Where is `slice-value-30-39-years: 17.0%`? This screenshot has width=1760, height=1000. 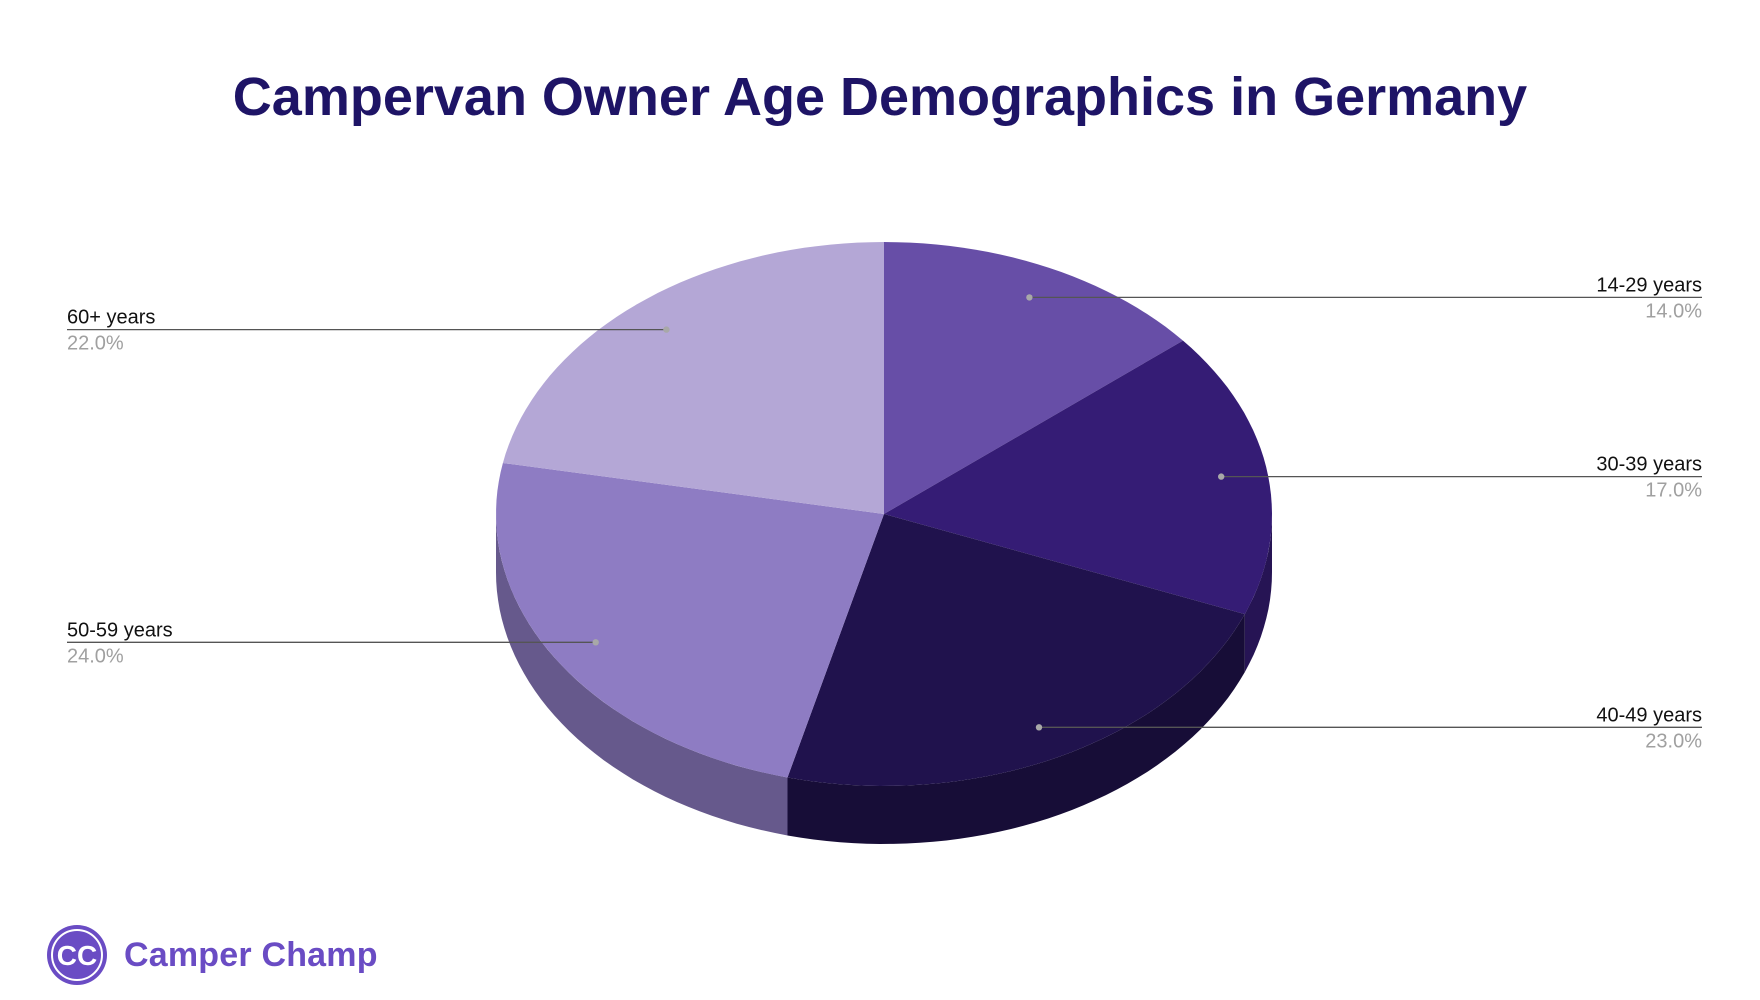 slice-value-30-39-years: 17.0% is located at coordinates (1673, 491).